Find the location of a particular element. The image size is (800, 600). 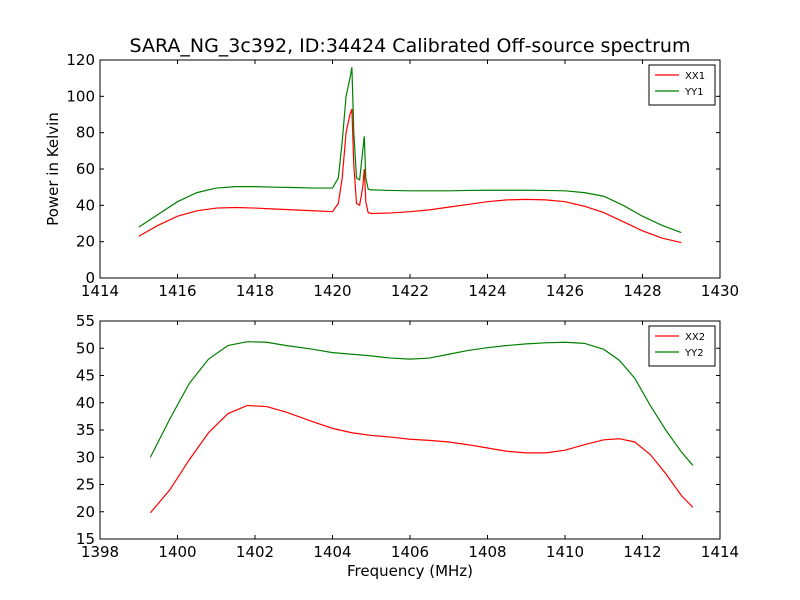

x-tick-label: 1430 is located at coordinates (720, 291).